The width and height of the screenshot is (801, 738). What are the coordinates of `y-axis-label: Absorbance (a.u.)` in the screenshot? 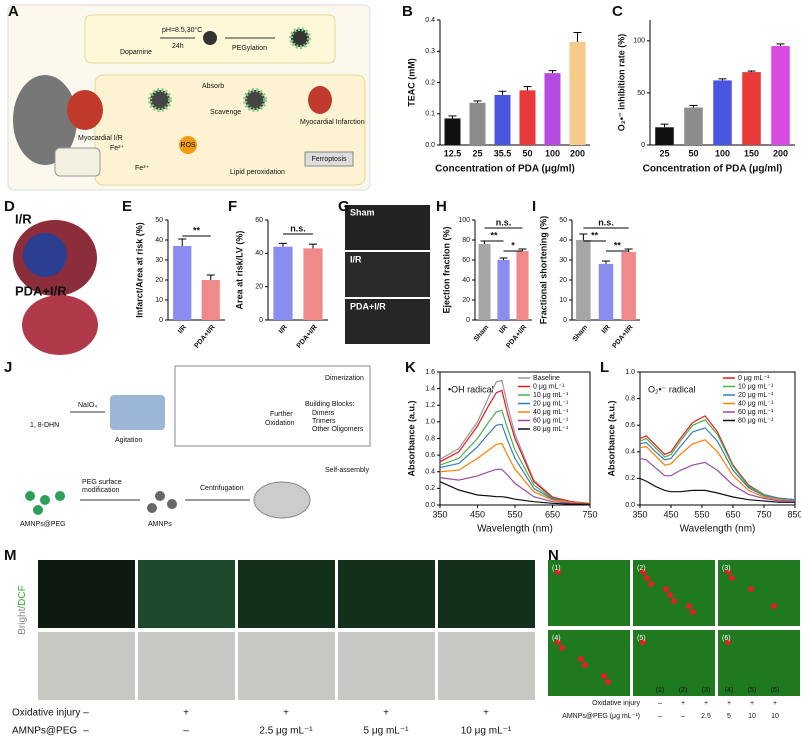 It's located at (611, 438).